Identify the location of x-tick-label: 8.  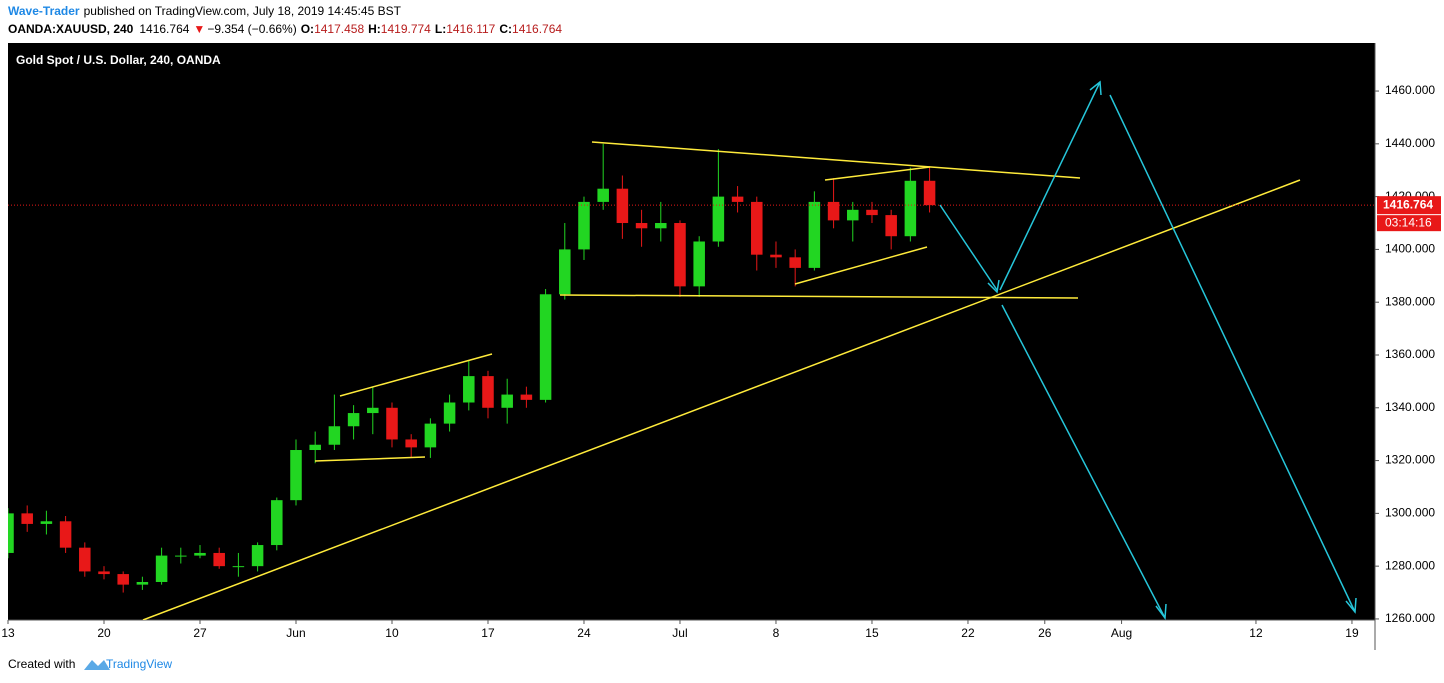
(776, 633).